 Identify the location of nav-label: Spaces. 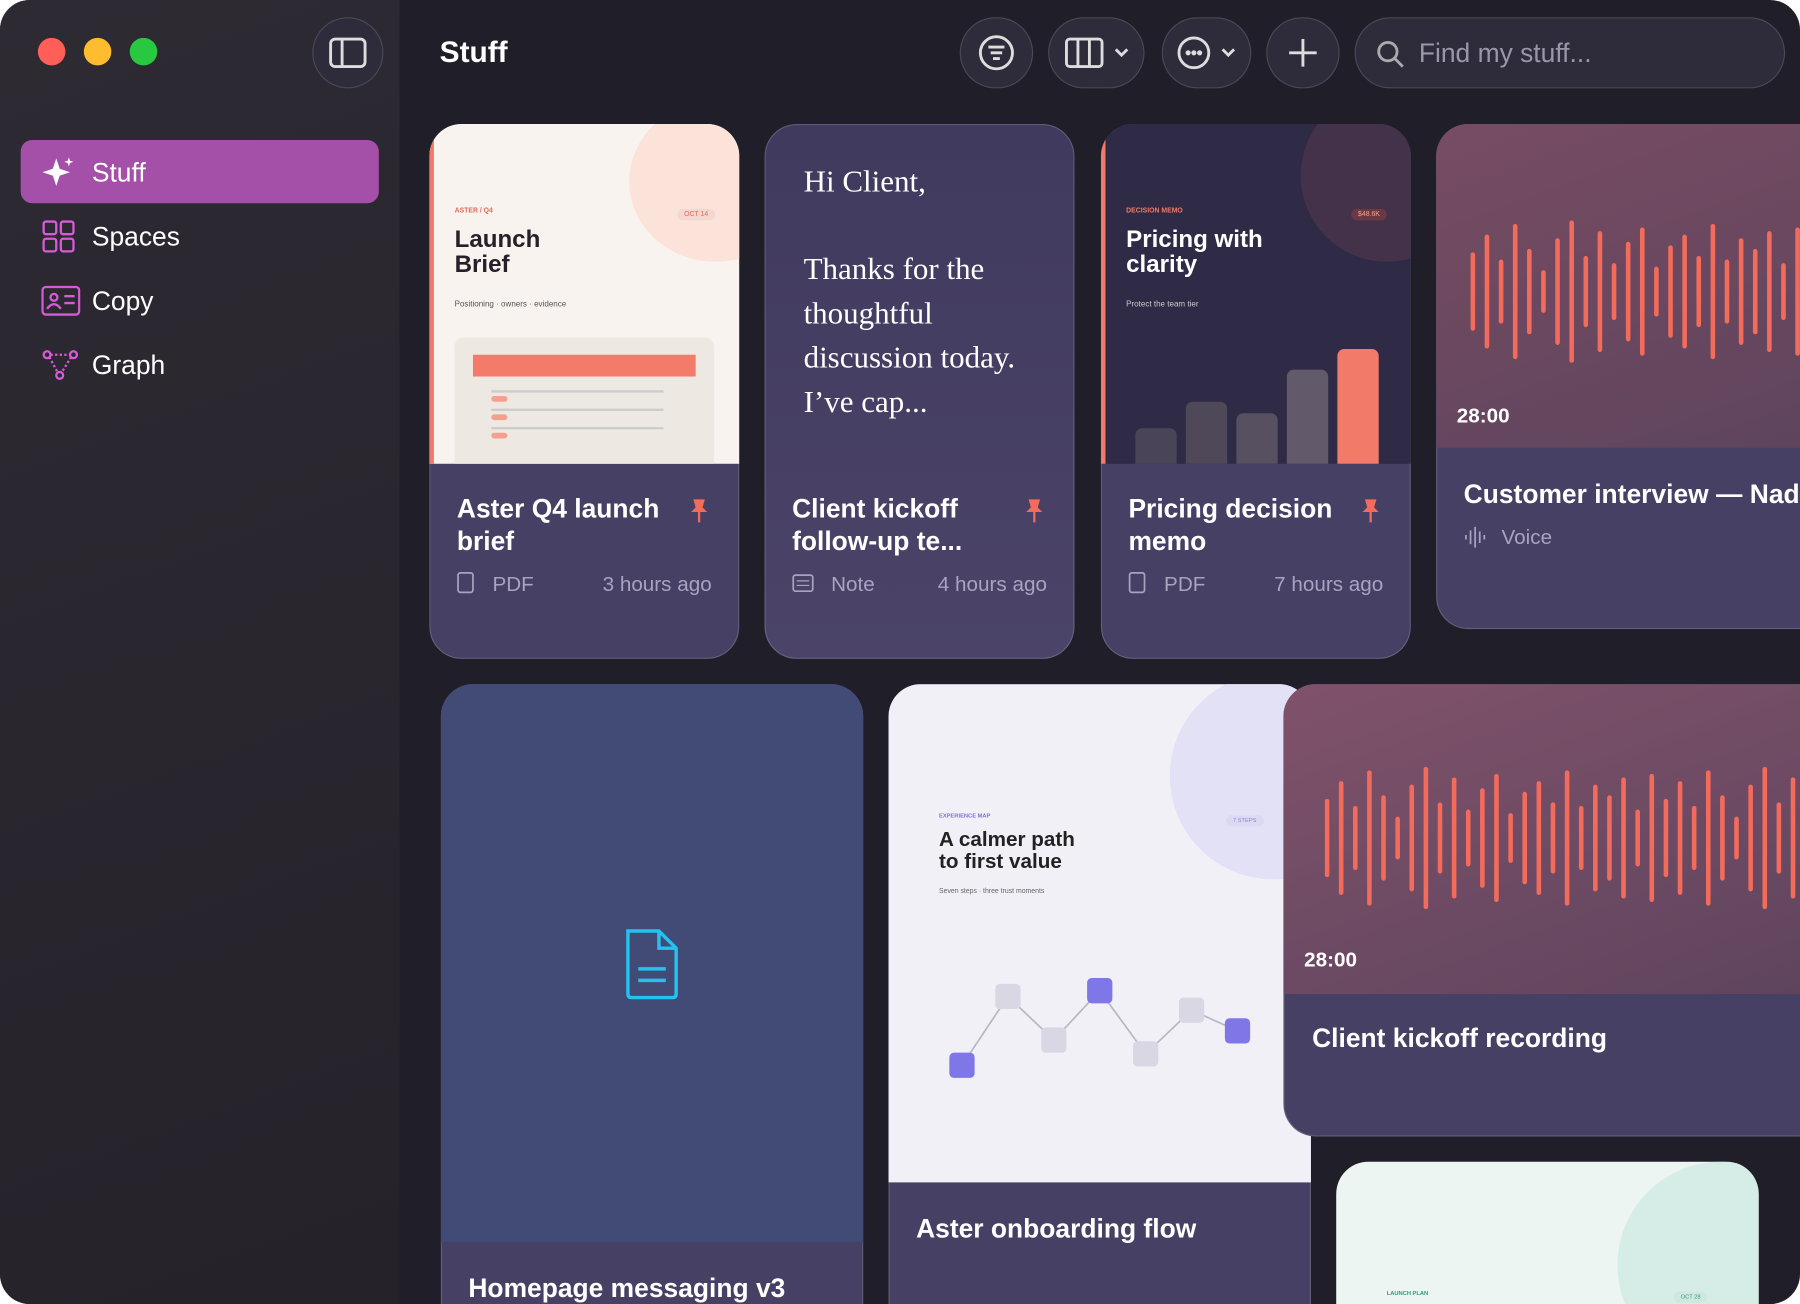
(135, 236).